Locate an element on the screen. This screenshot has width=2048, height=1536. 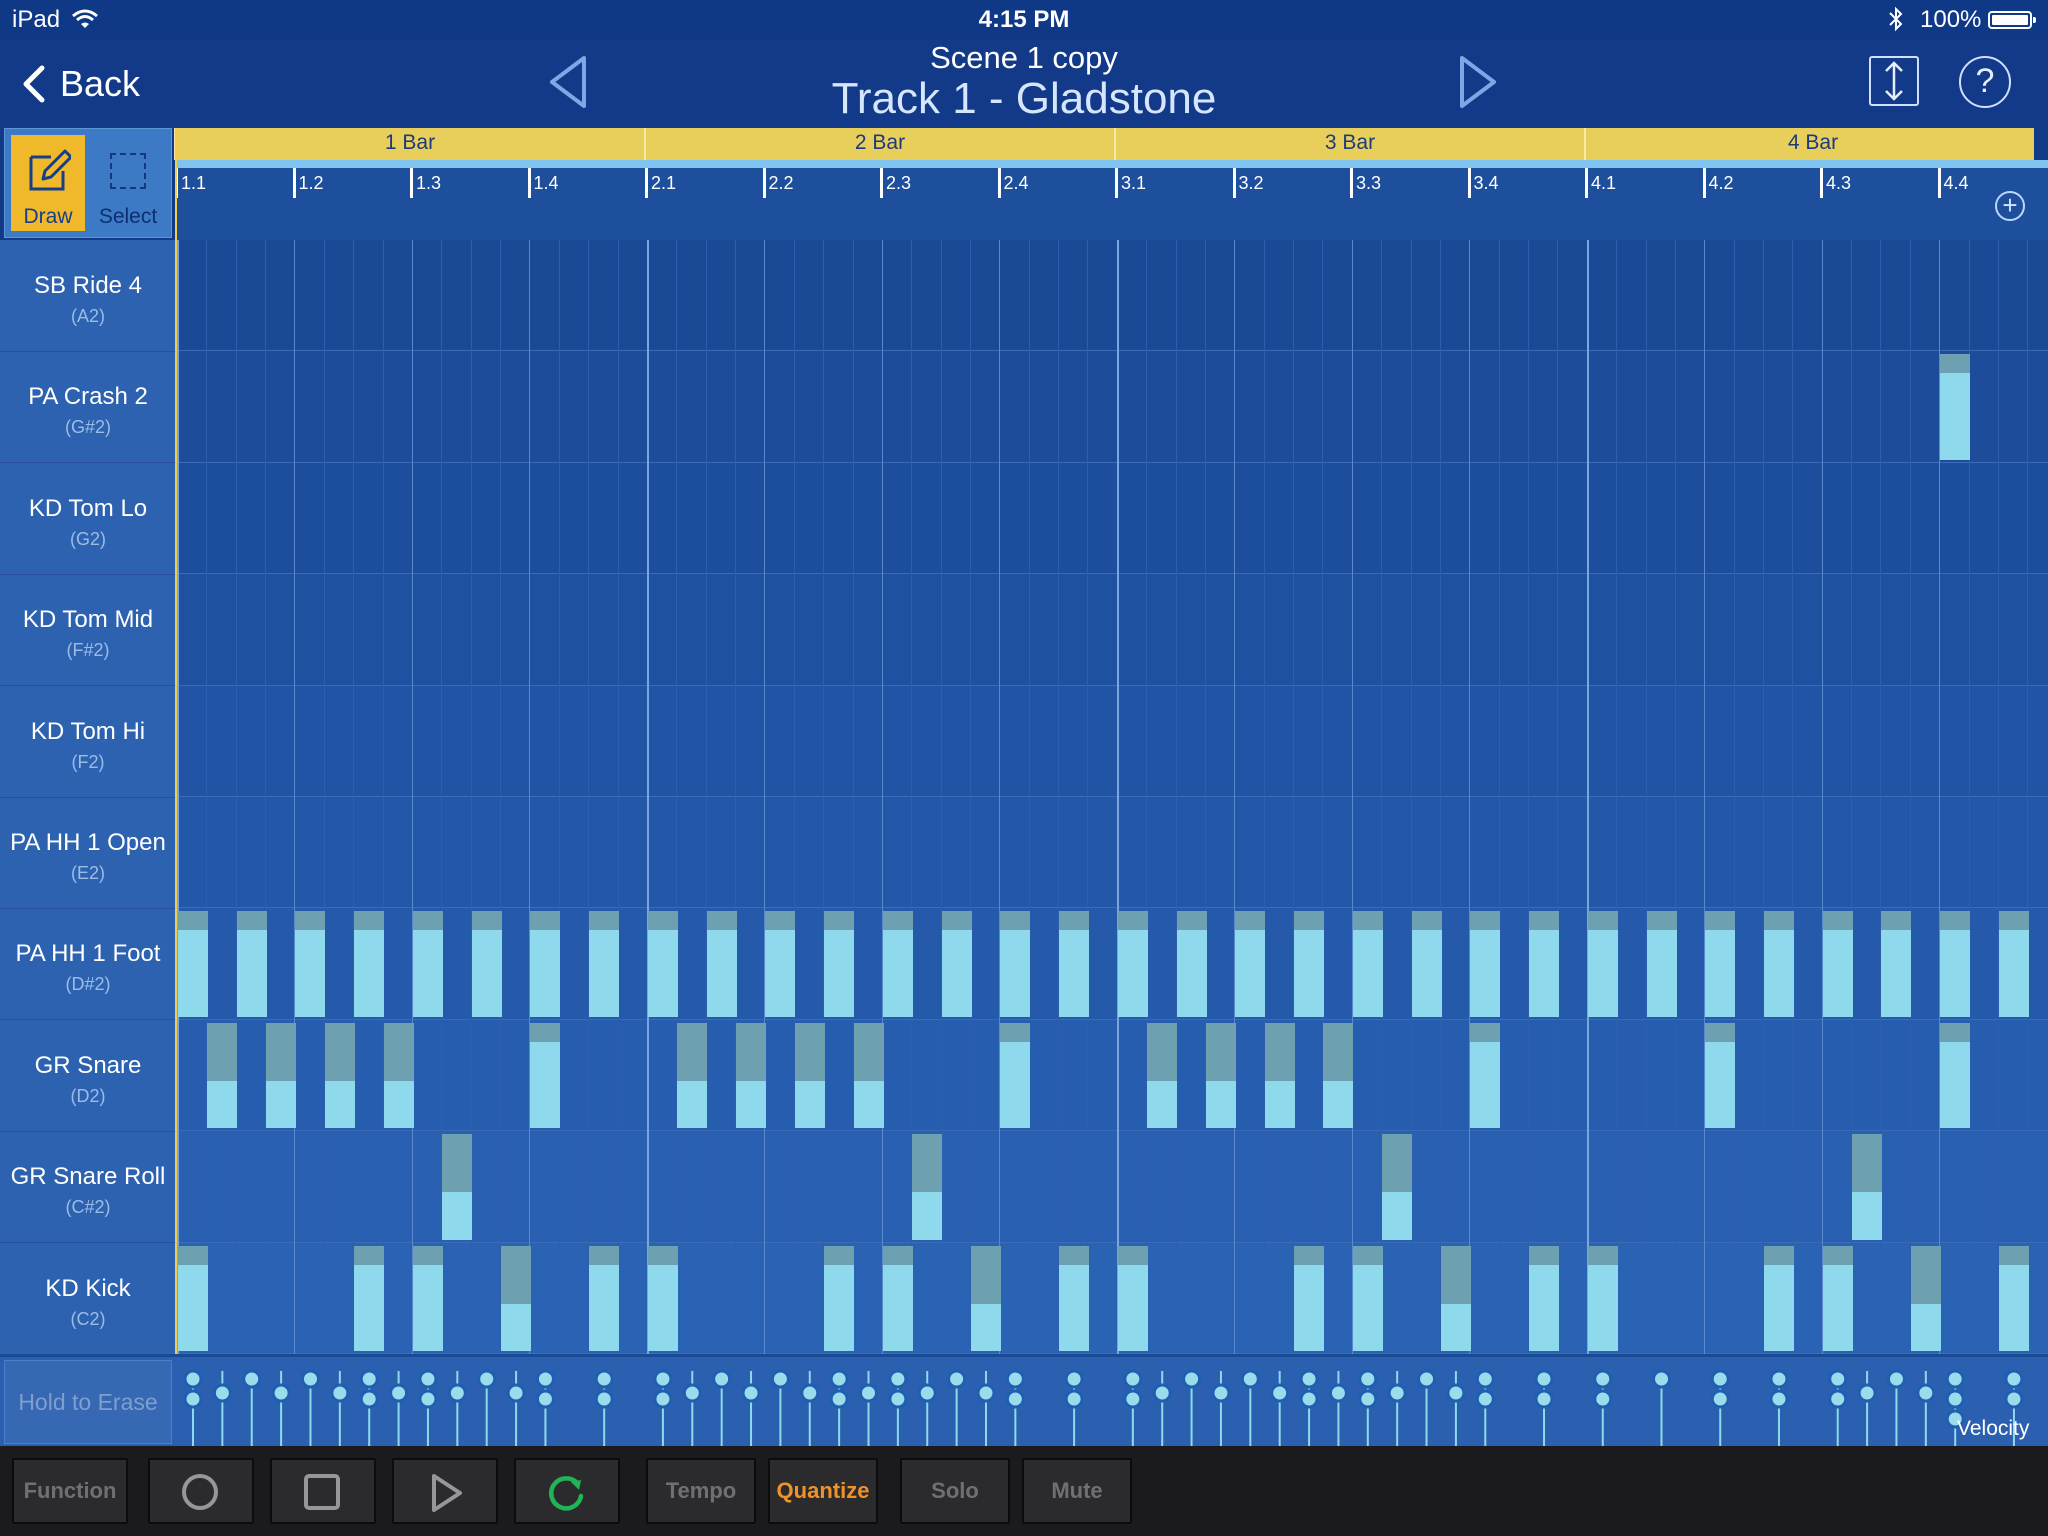
back-button: Back is located at coordinates (80, 84).